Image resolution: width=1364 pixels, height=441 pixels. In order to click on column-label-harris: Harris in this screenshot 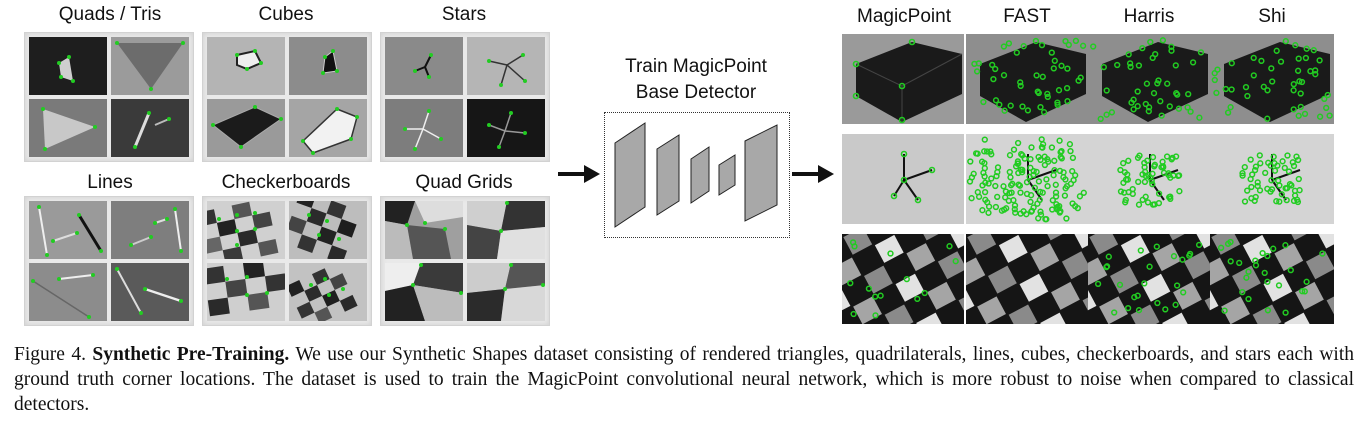, I will do `click(1149, 16)`.